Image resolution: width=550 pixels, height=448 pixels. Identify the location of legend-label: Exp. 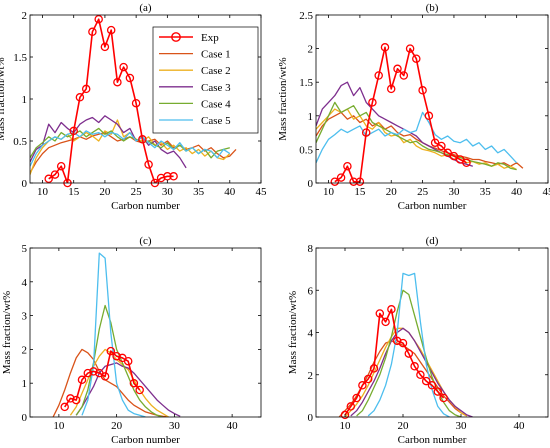
(210, 38).